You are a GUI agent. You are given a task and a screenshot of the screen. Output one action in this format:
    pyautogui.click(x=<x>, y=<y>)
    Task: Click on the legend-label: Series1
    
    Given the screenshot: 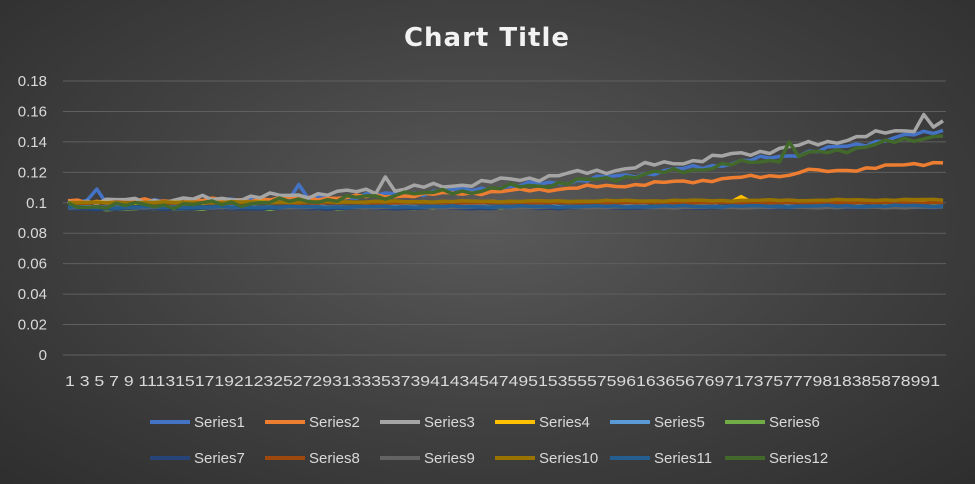 What is the action you would take?
    pyautogui.click(x=219, y=422)
    